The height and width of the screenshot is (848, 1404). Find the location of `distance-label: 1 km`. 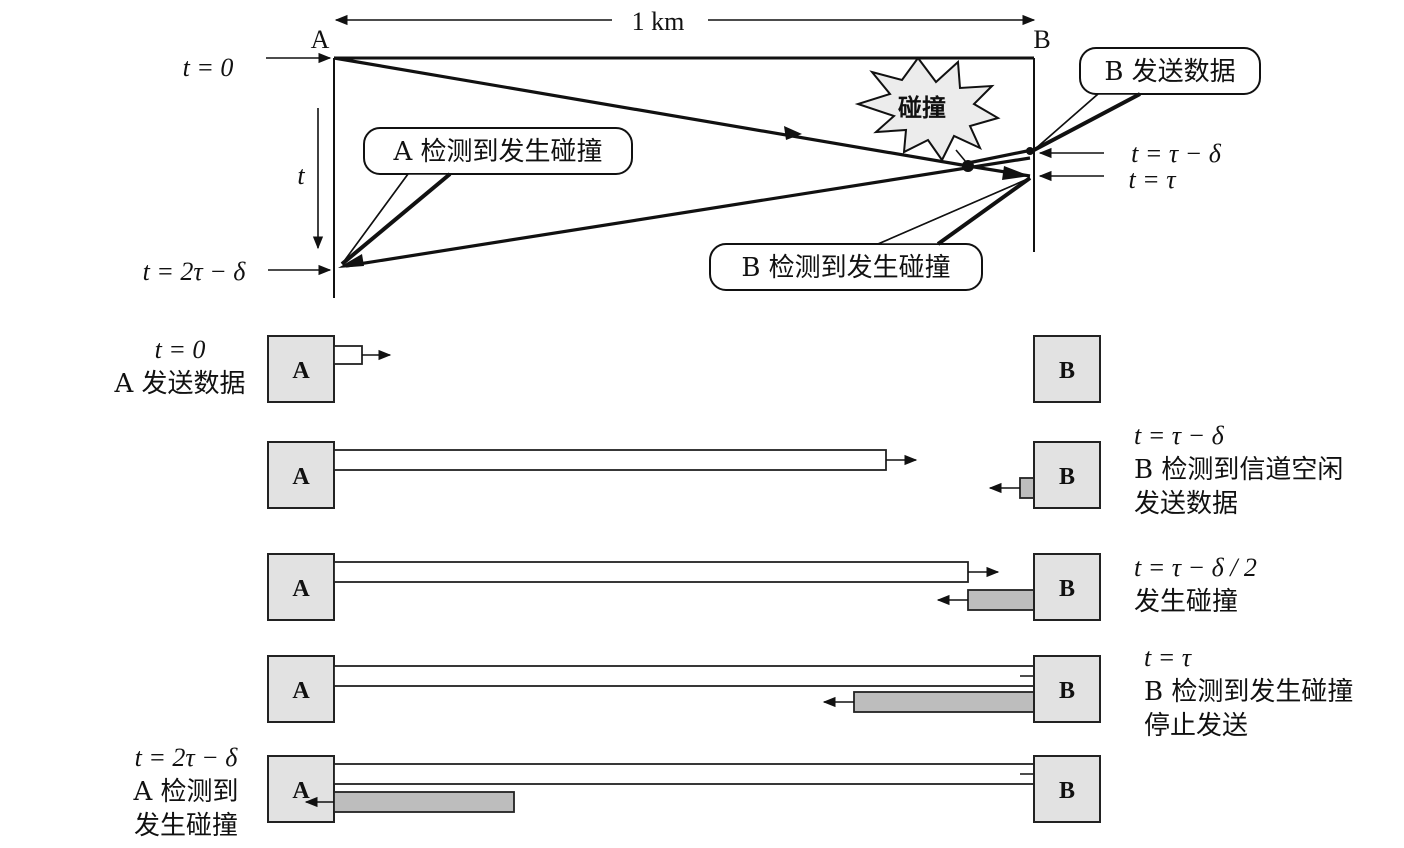

distance-label: 1 km is located at coordinates (658, 21).